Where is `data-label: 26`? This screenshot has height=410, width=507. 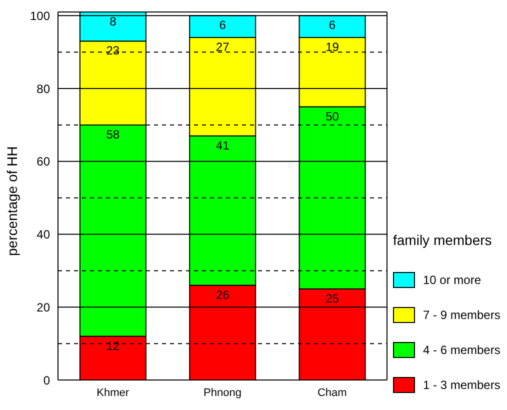
data-label: 26 is located at coordinates (223, 295).